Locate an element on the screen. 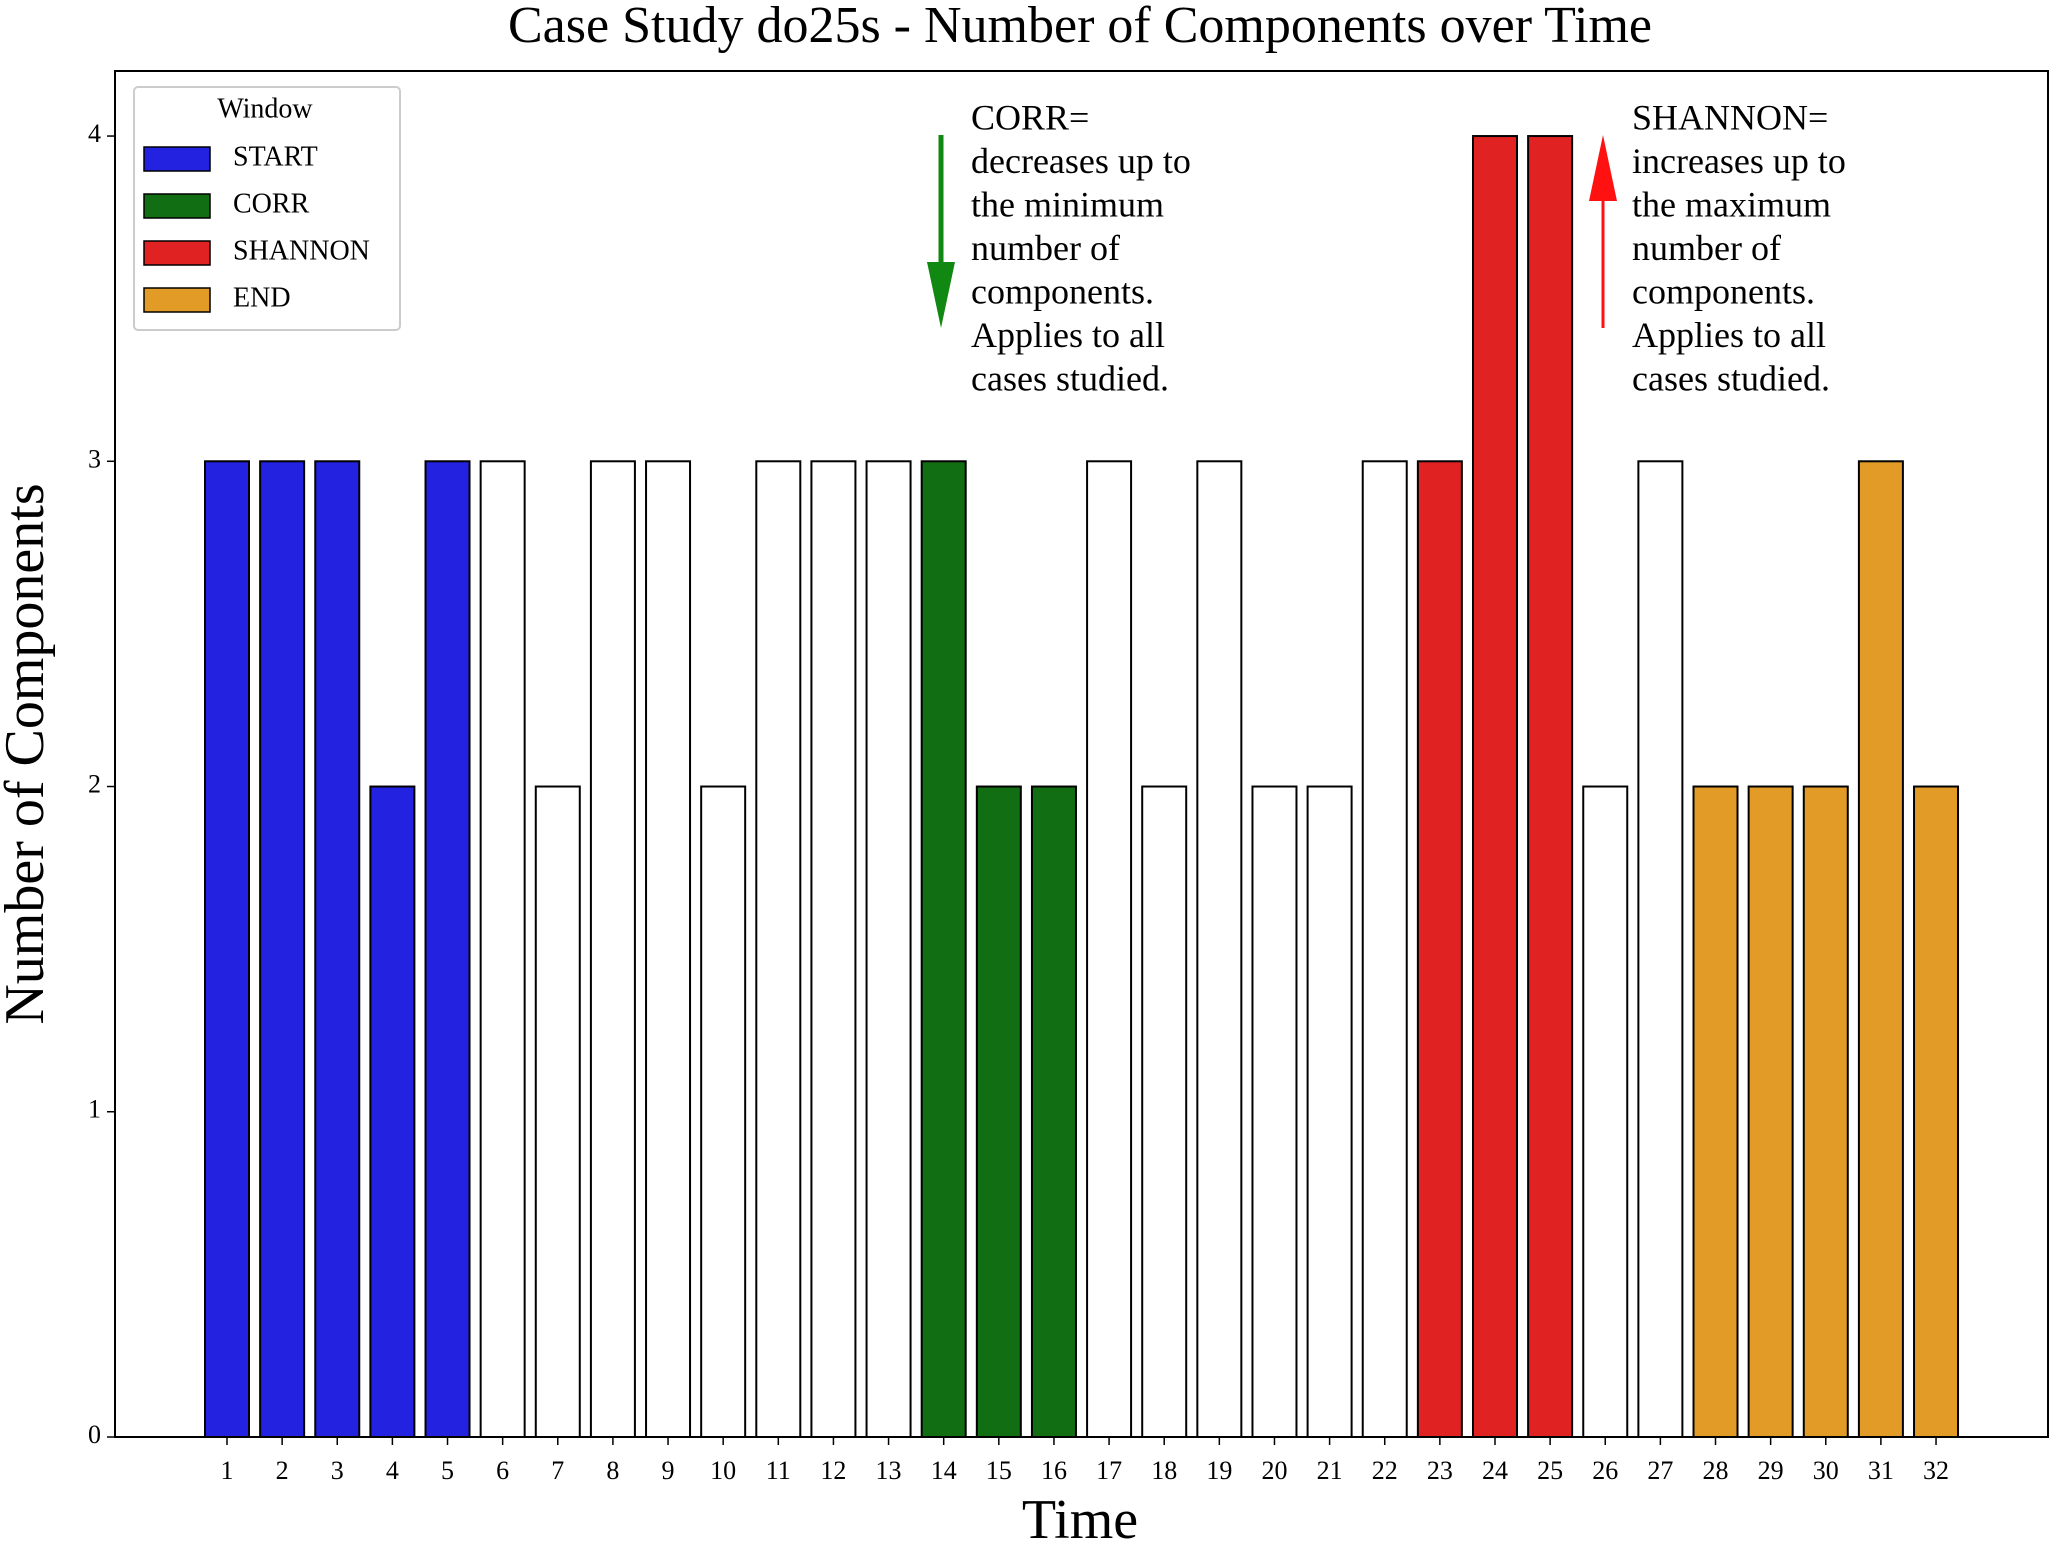  x-tick-label: 30 is located at coordinates (1826, 1470).